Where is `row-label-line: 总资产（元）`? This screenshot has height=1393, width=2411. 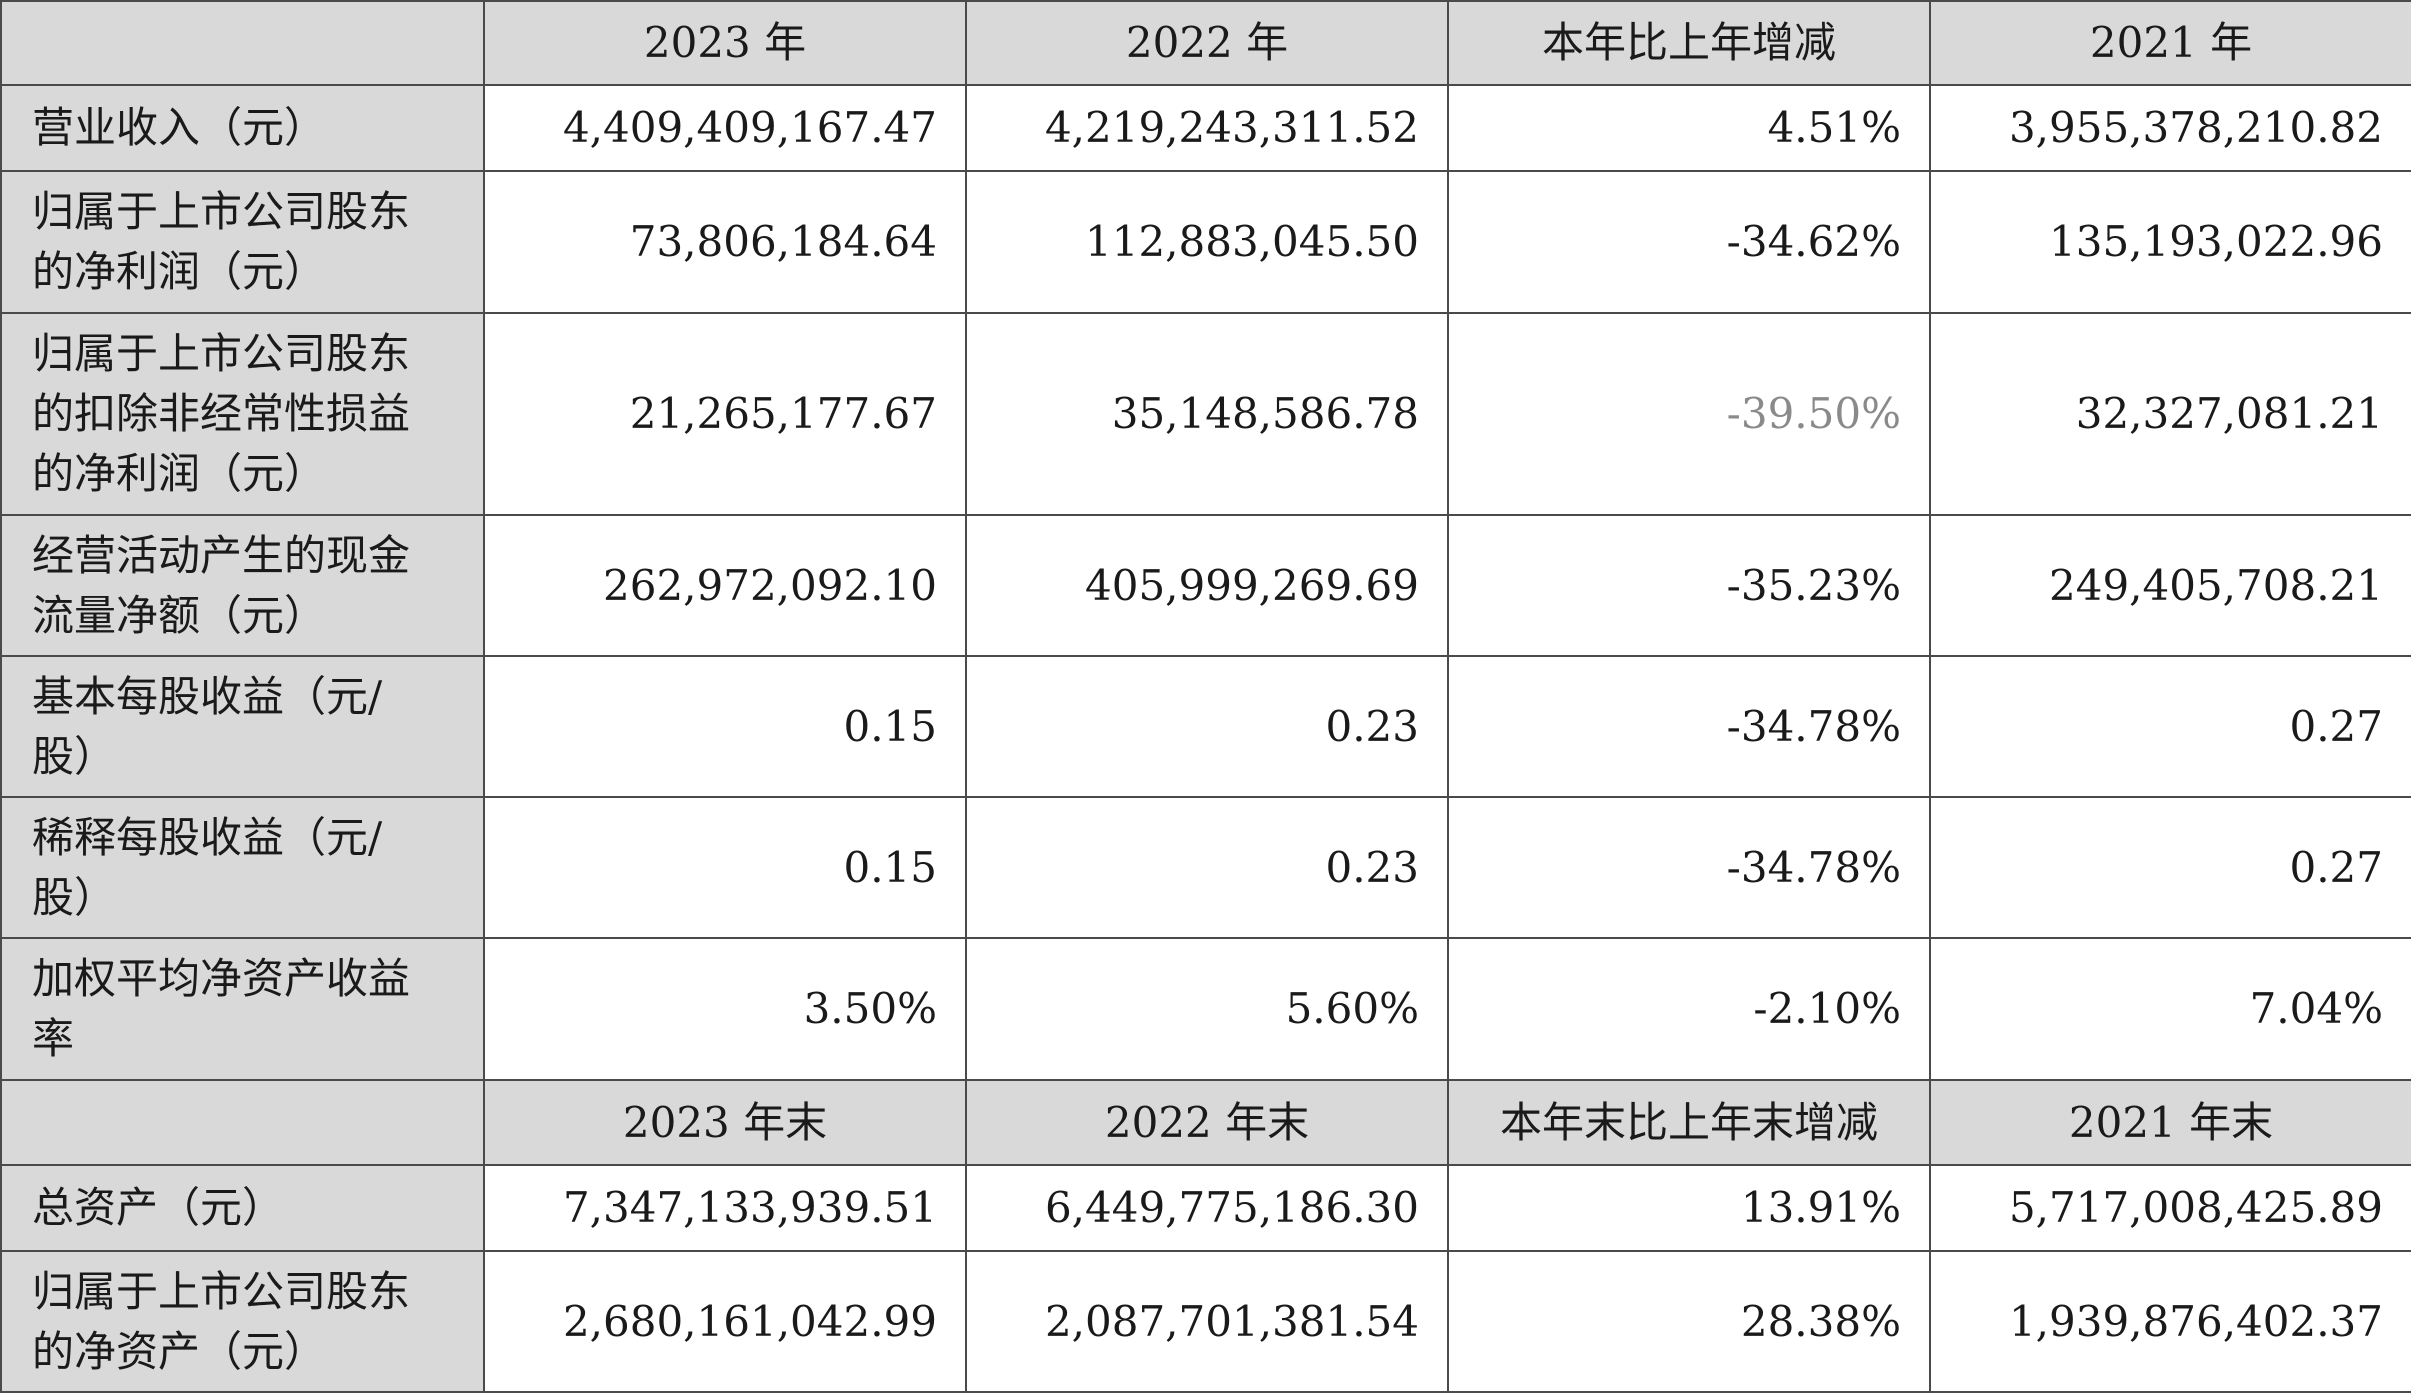 row-label-line: 总资产（元） is located at coordinates (158, 1207).